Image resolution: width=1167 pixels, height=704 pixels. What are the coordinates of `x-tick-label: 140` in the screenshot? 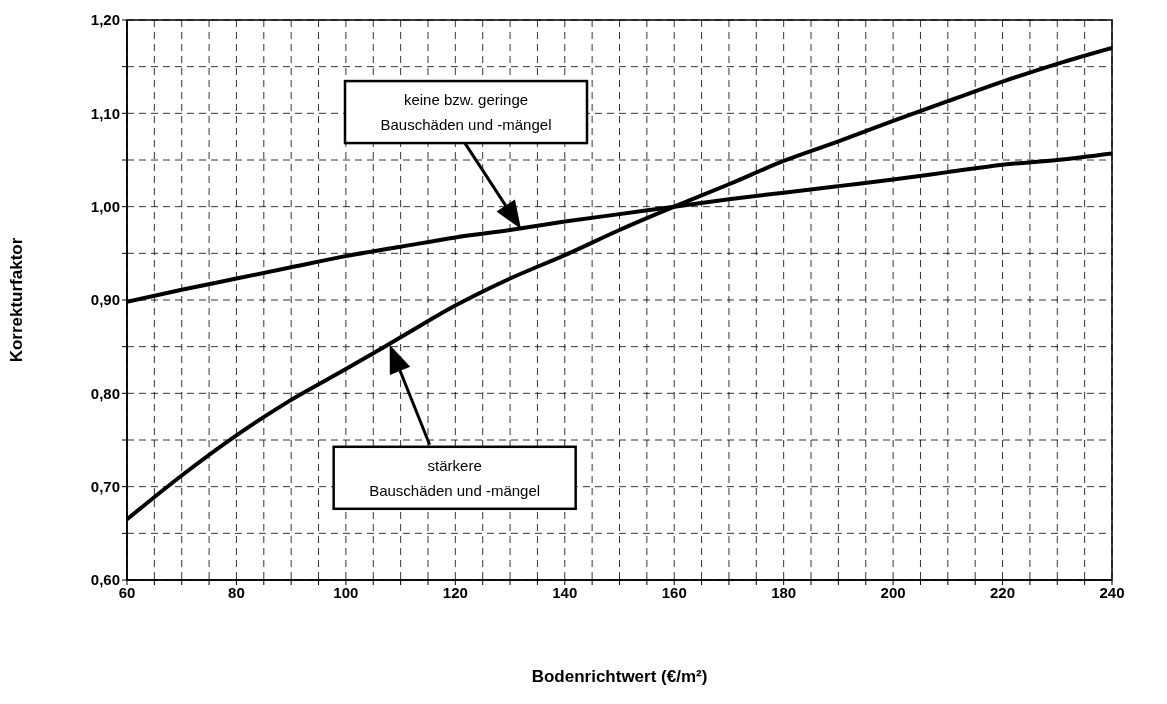 It's located at (565, 592).